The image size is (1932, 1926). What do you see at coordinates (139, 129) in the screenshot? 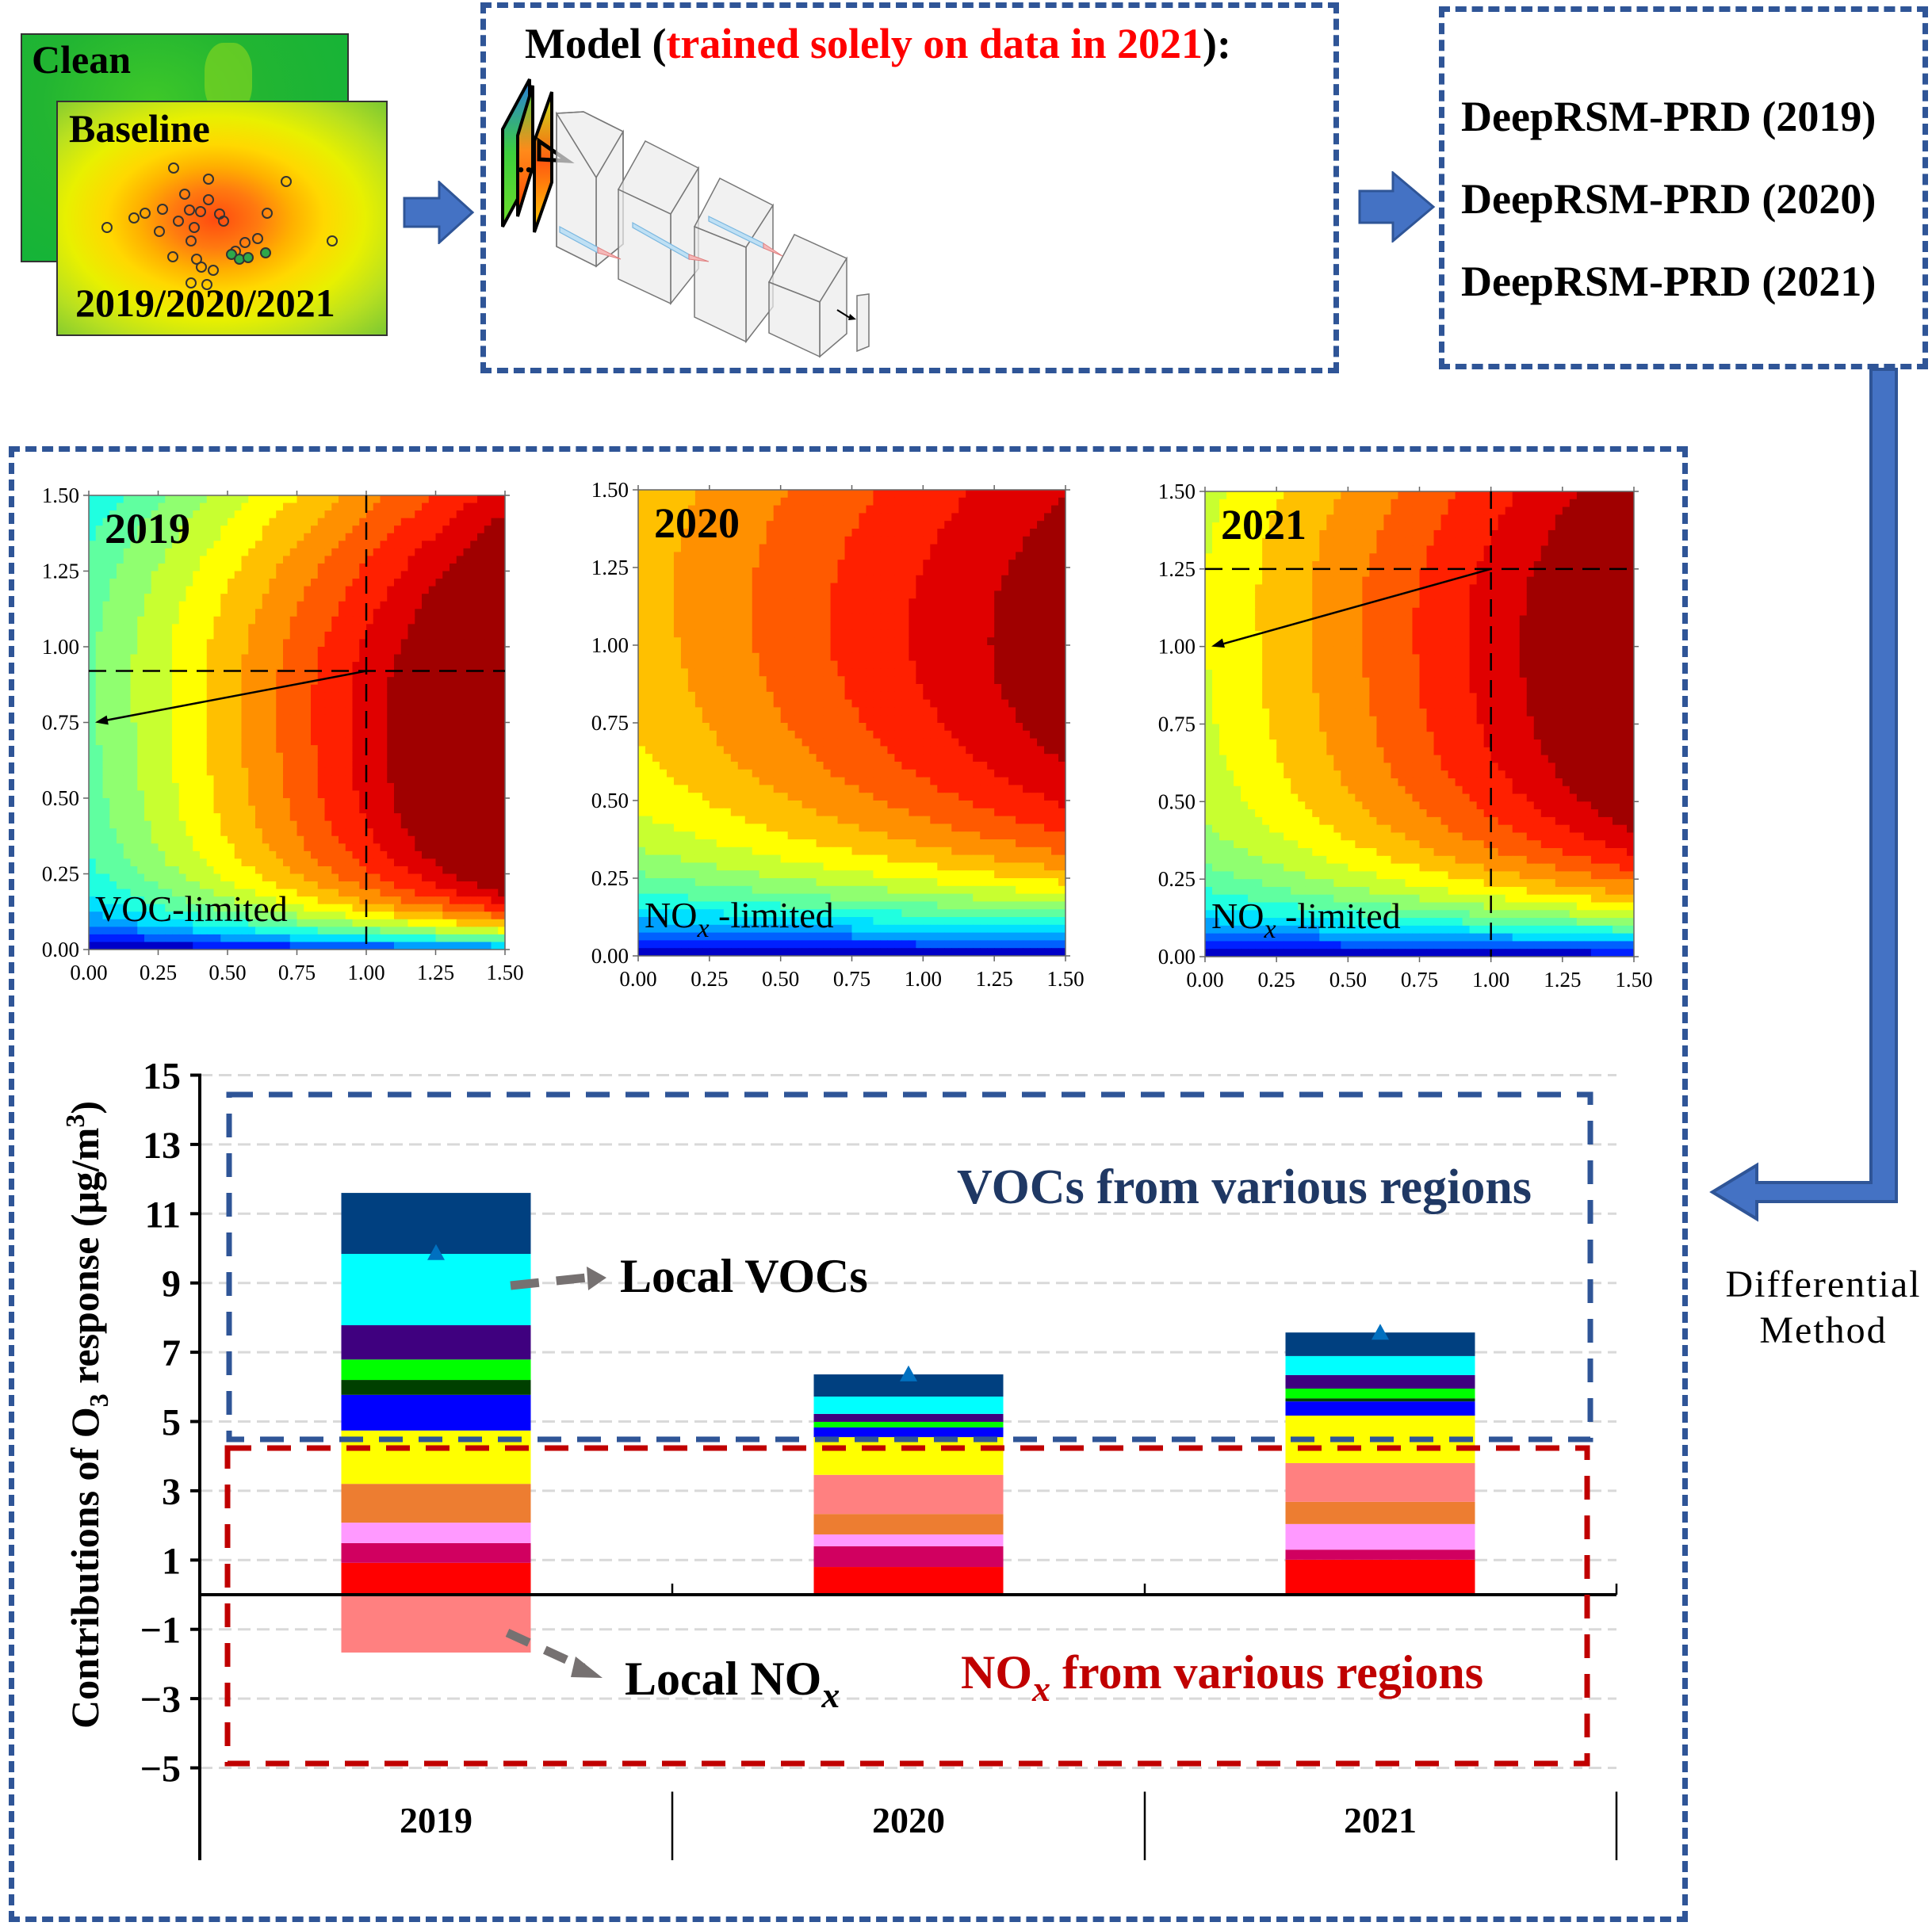
I see `baseline-label: Baseline` at bounding box center [139, 129].